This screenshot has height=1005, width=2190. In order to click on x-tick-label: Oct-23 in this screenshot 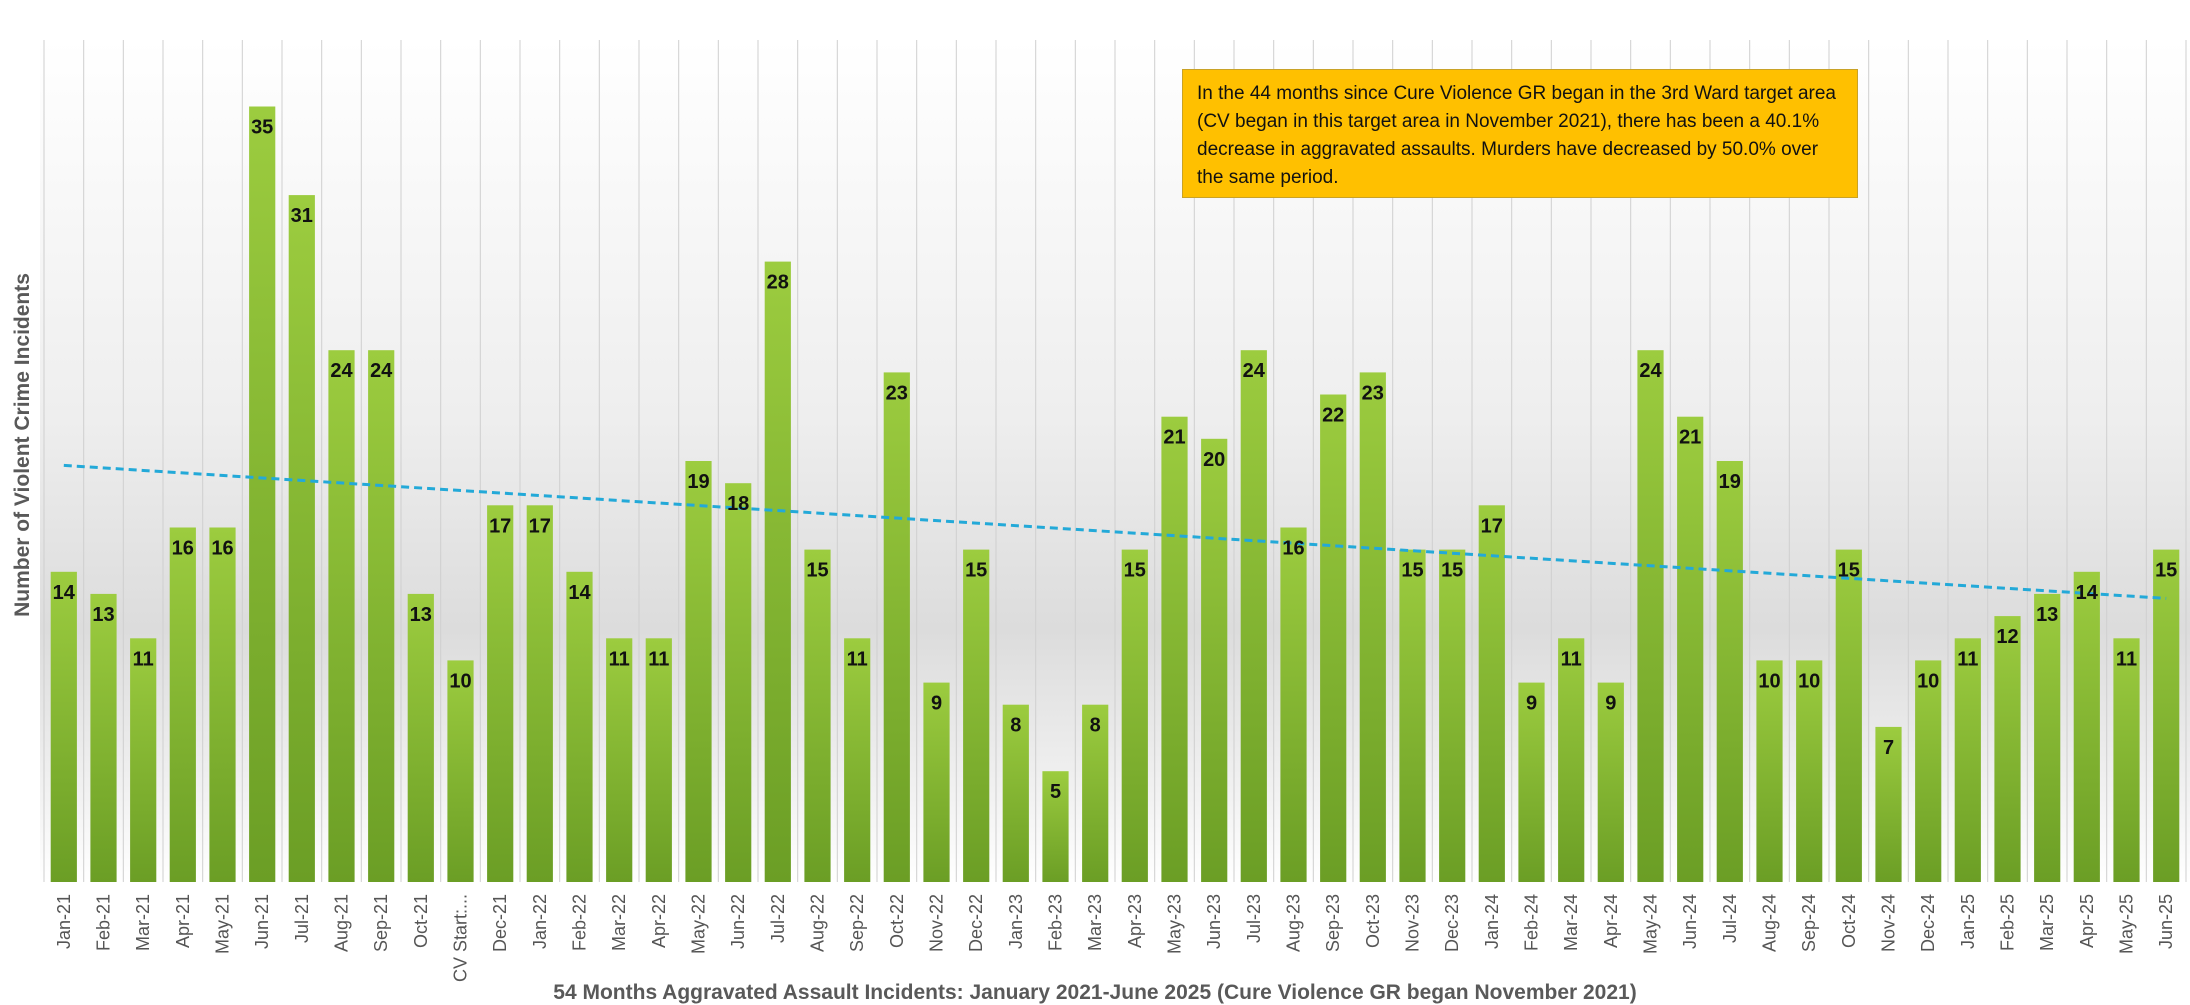, I will do `click(1373, 921)`.